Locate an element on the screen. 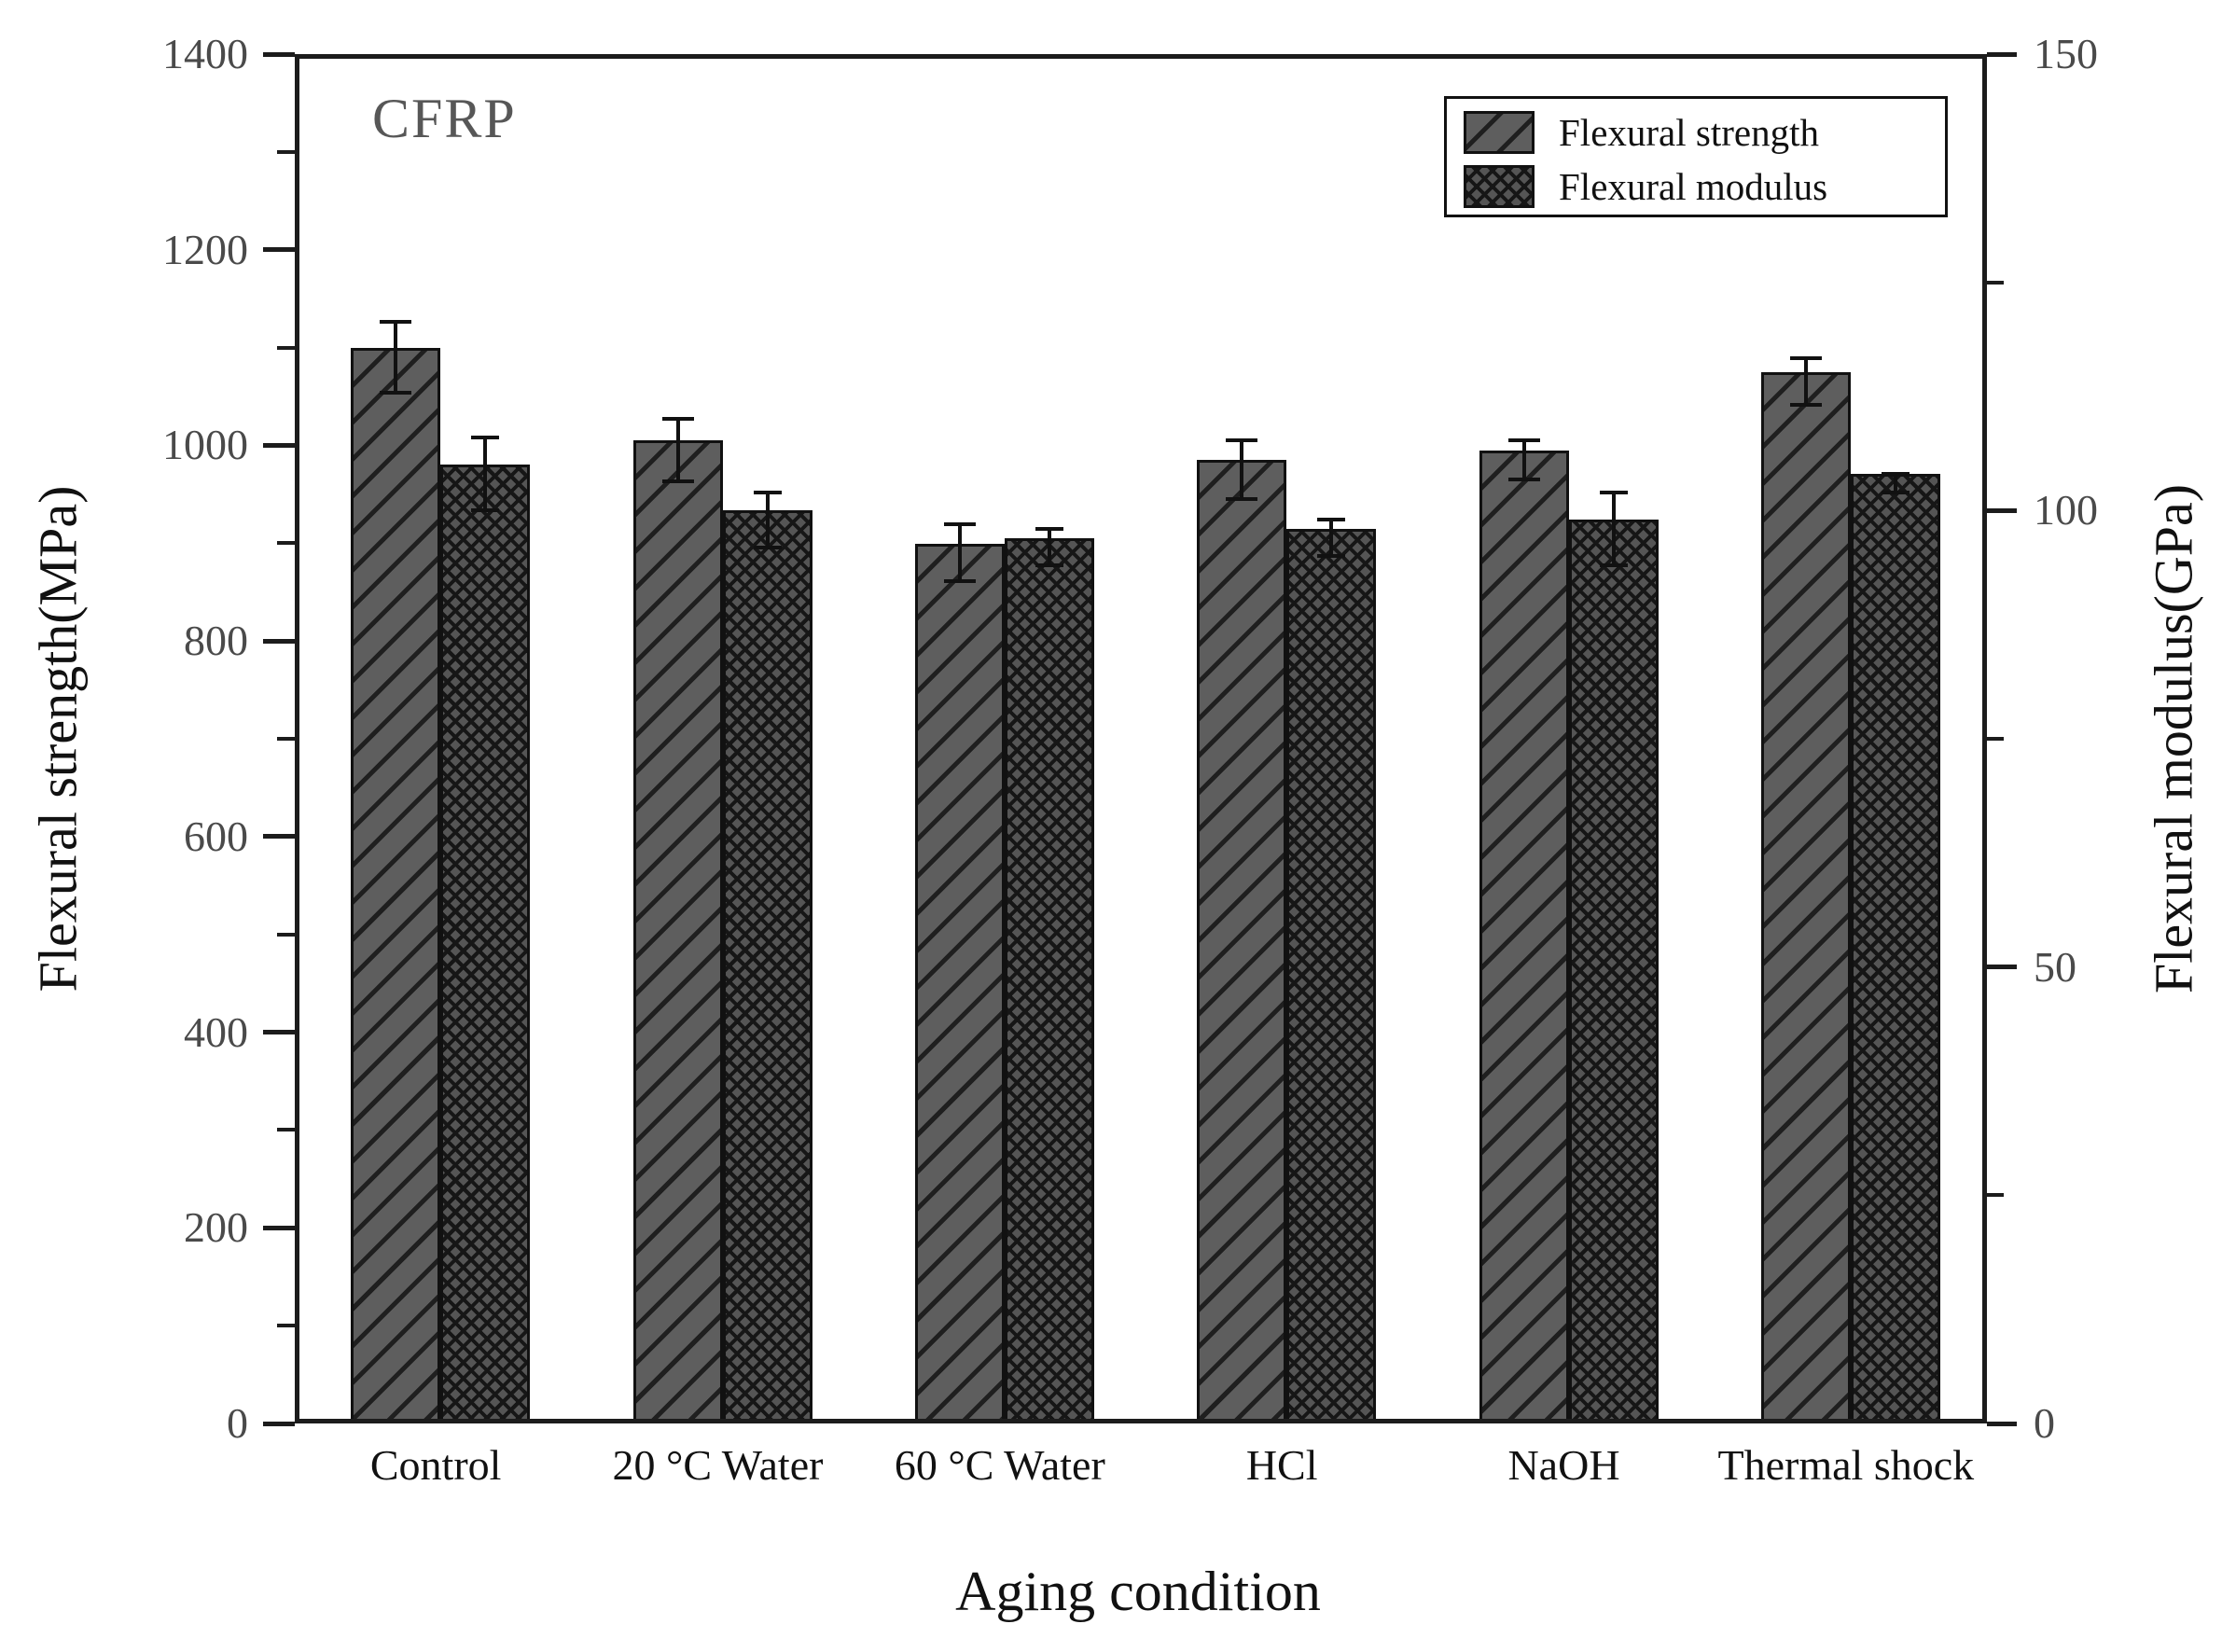  left-tick-label: 200 is located at coordinates (216, 1227).